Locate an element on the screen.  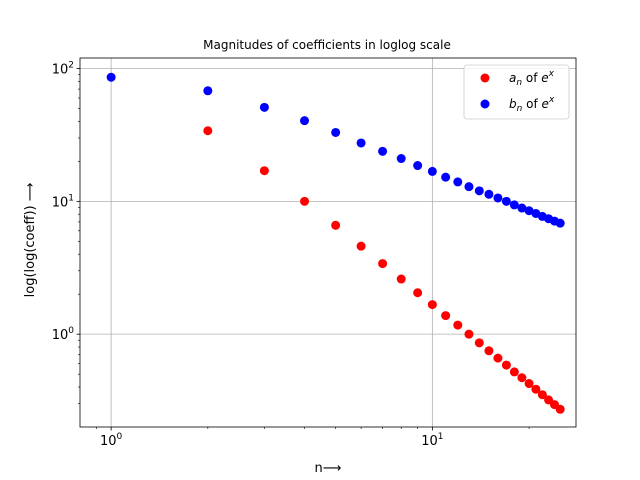
y-tick-exponent: 1 is located at coordinates (71, 198).